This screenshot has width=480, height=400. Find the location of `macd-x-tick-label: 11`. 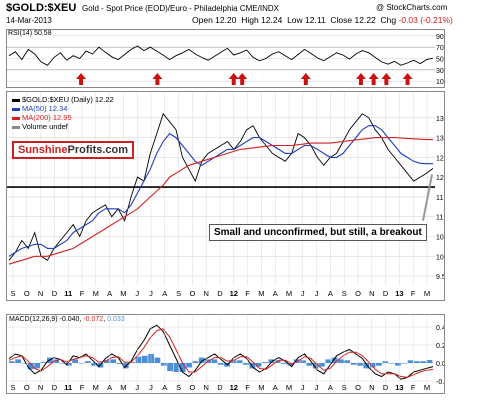

macd-x-tick-label: 11 is located at coordinates (68, 387).